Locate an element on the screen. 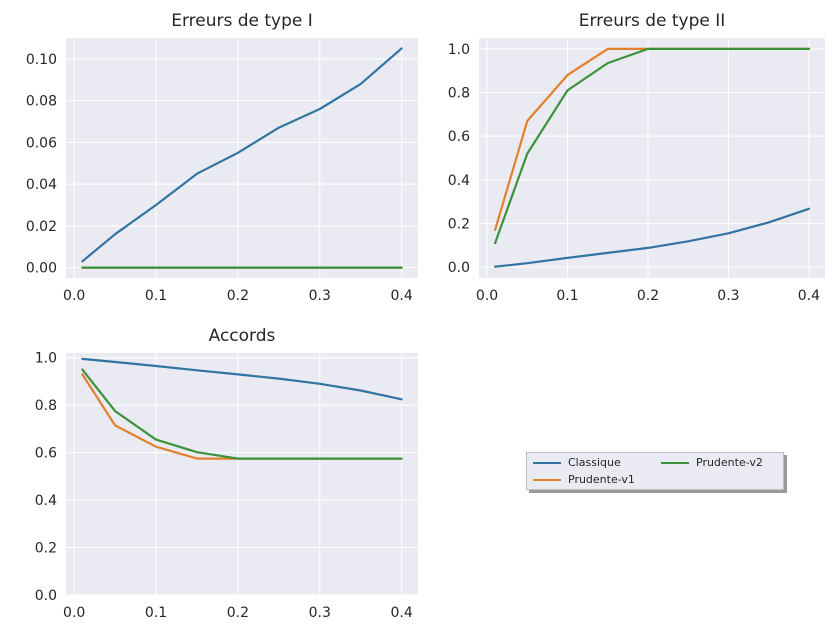 This screenshot has height=625, width=828. legend-swatch-prudente-v2 is located at coordinates (675, 462).